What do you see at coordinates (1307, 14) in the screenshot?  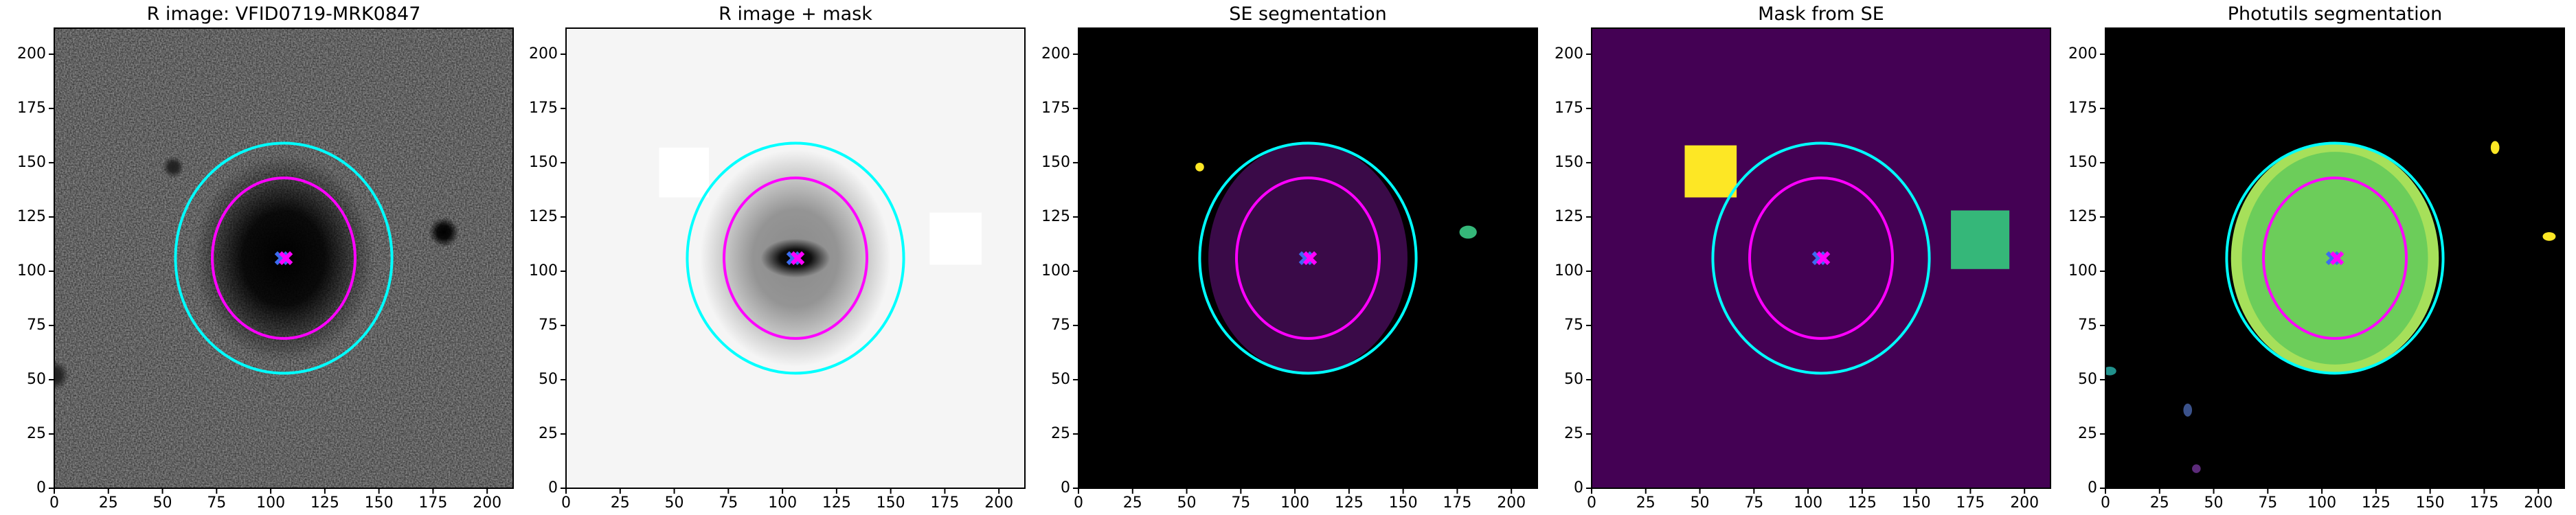 I see `panel-title: SE segmentation` at bounding box center [1307, 14].